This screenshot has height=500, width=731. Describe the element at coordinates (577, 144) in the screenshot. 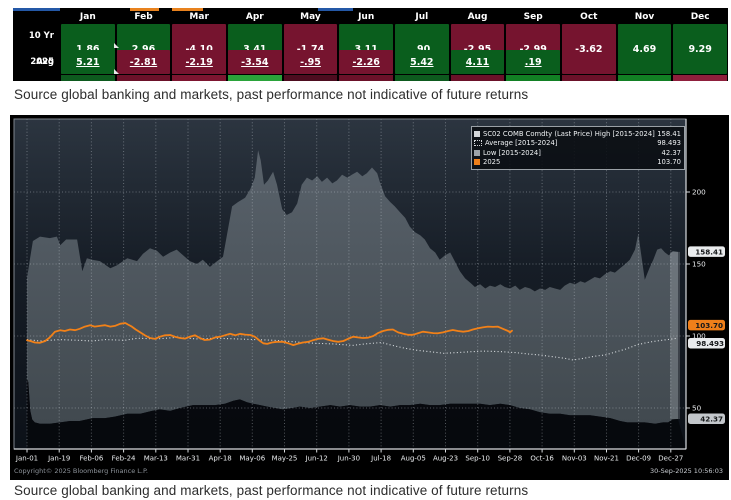

I see `legend-item: Average [2015-2024] 98.493` at that location.